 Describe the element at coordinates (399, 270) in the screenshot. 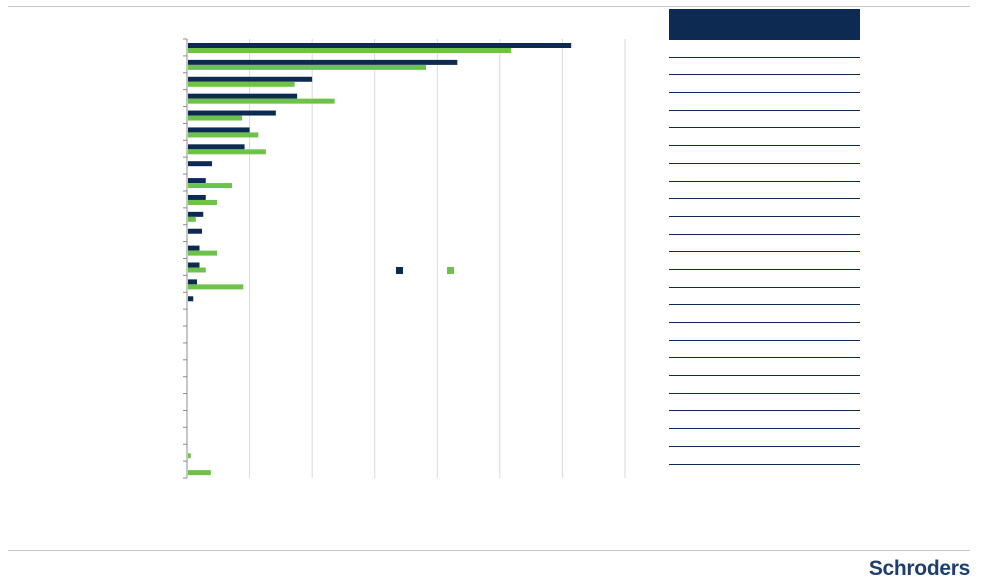

I see `legend-swatch-series1` at that location.